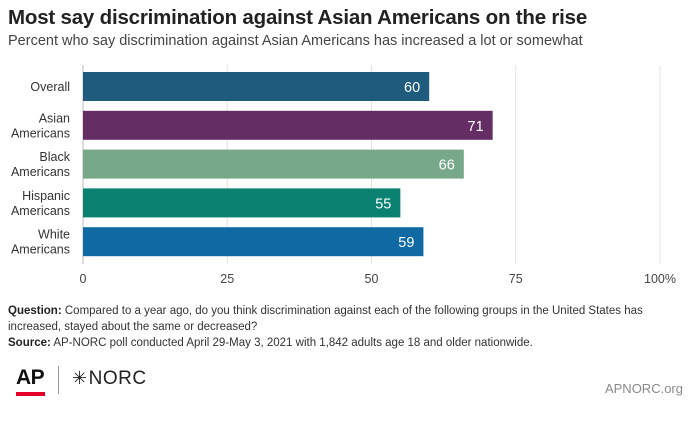 Image resolution: width=691 pixels, height=421 pixels. Describe the element at coordinates (30, 377) in the screenshot. I see `ap-logo: AP` at that location.